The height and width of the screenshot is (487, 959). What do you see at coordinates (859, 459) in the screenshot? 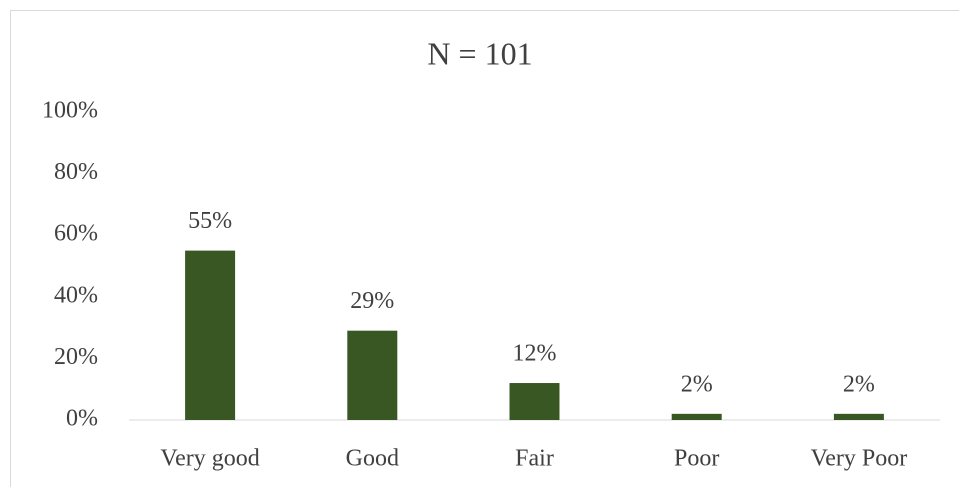
I see `x-tick-label: Very Poor` at bounding box center [859, 459].